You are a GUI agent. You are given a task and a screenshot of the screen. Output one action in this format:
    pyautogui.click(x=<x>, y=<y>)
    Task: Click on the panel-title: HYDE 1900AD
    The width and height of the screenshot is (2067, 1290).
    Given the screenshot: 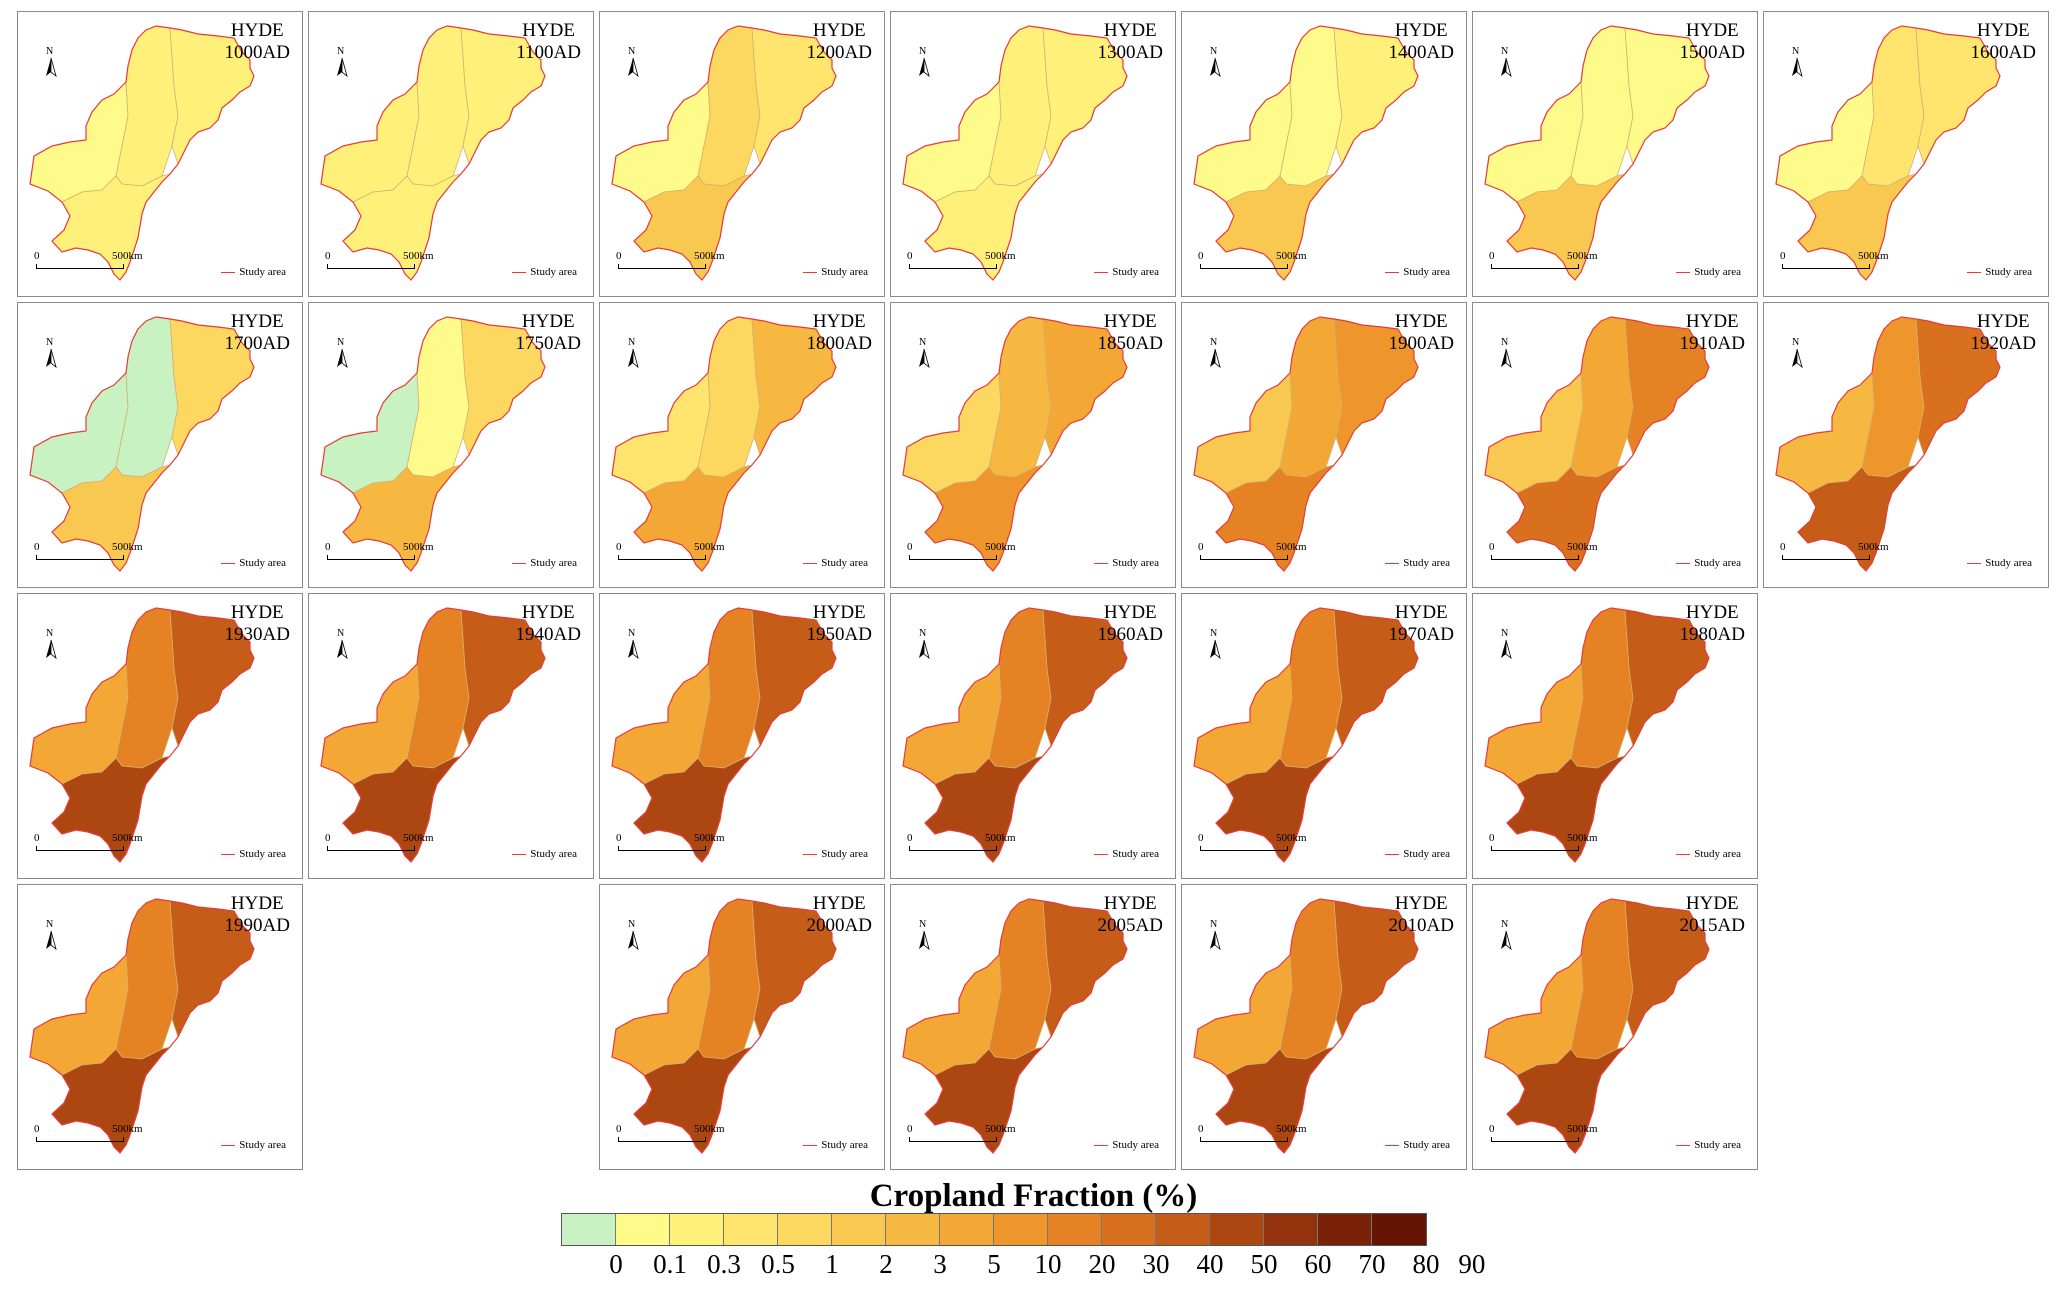 What is the action you would take?
    pyautogui.click(x=1421, y=333)
    